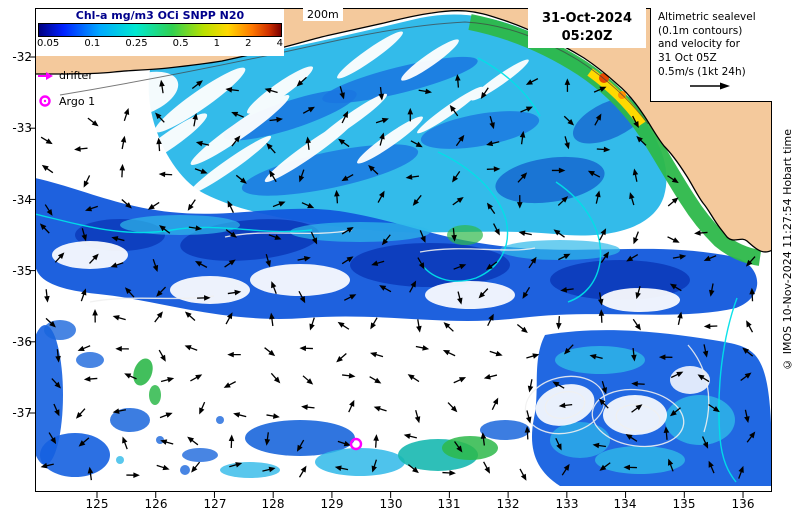  Describe the element at coordinates (699, 44) in the screenshot. I see `info-line: and velocity for` at that location.